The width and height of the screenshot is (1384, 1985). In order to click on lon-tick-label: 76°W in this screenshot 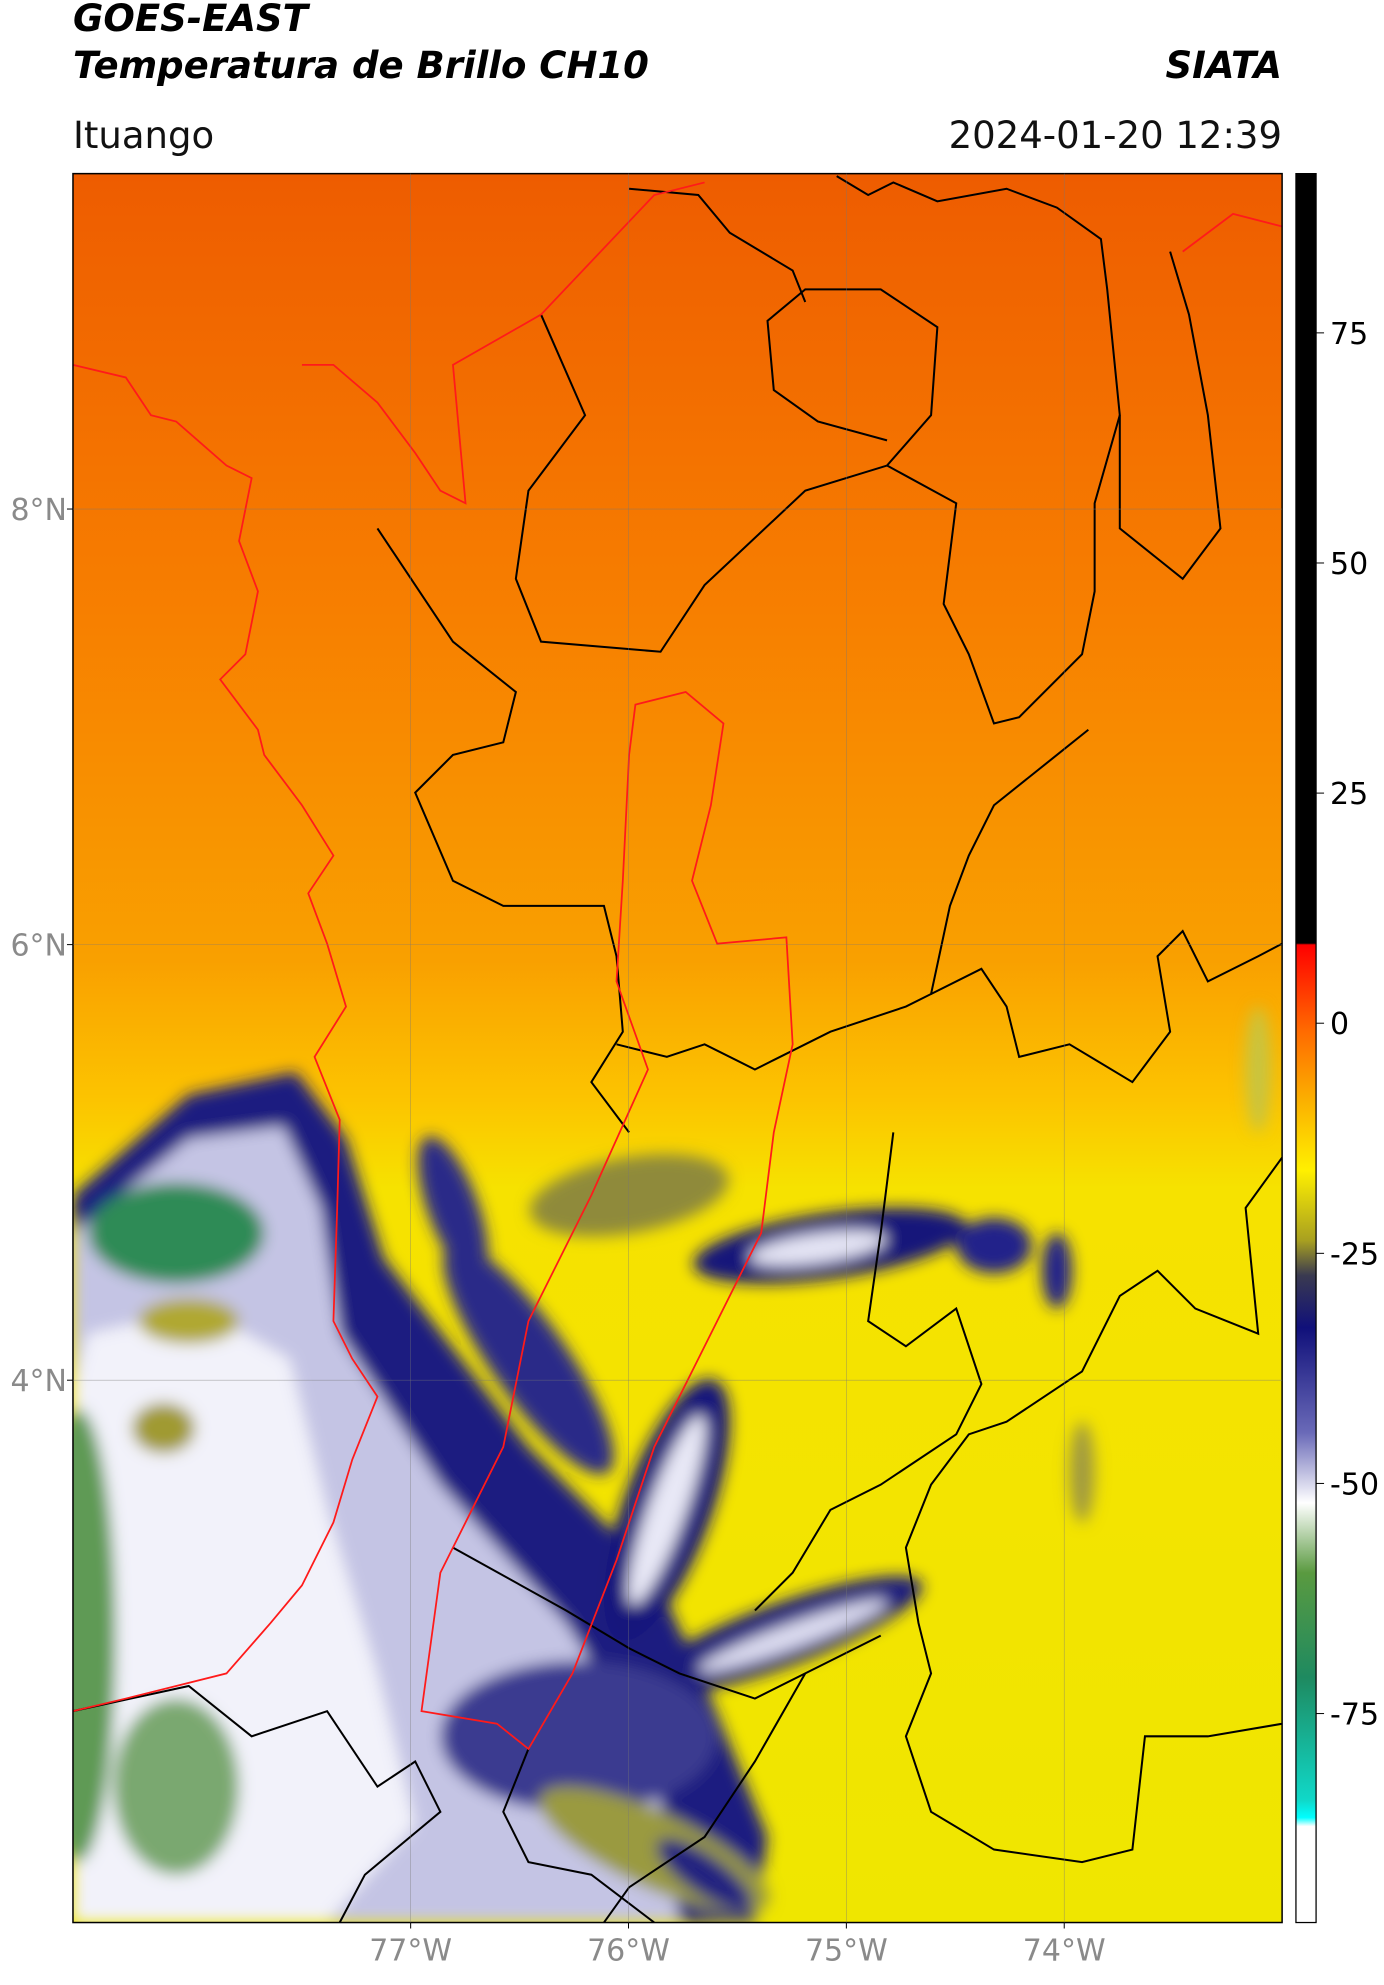, I will do `click(628, 1951)`.